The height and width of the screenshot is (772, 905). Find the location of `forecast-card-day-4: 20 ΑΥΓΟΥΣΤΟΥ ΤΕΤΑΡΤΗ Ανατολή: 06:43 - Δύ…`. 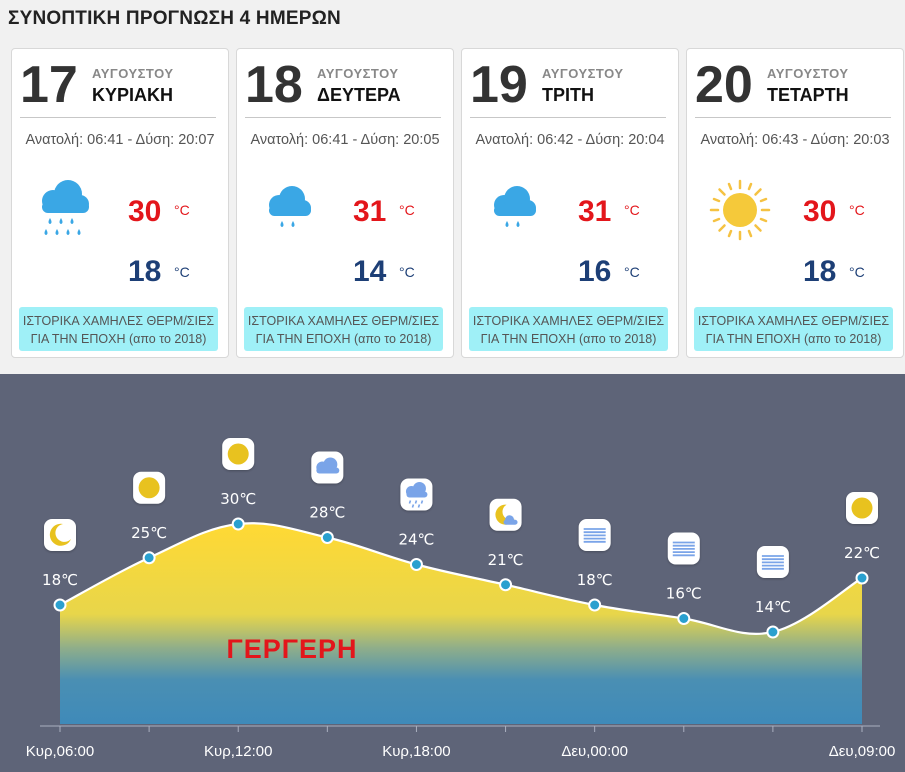

forecast-card-day-4: 20 ΑΥΓΟΥΣΤΟΥ ΤΕΤΑΡΤΗ Ανατολή: 06:43 - Δύ… is located at coordinates (795, 203).